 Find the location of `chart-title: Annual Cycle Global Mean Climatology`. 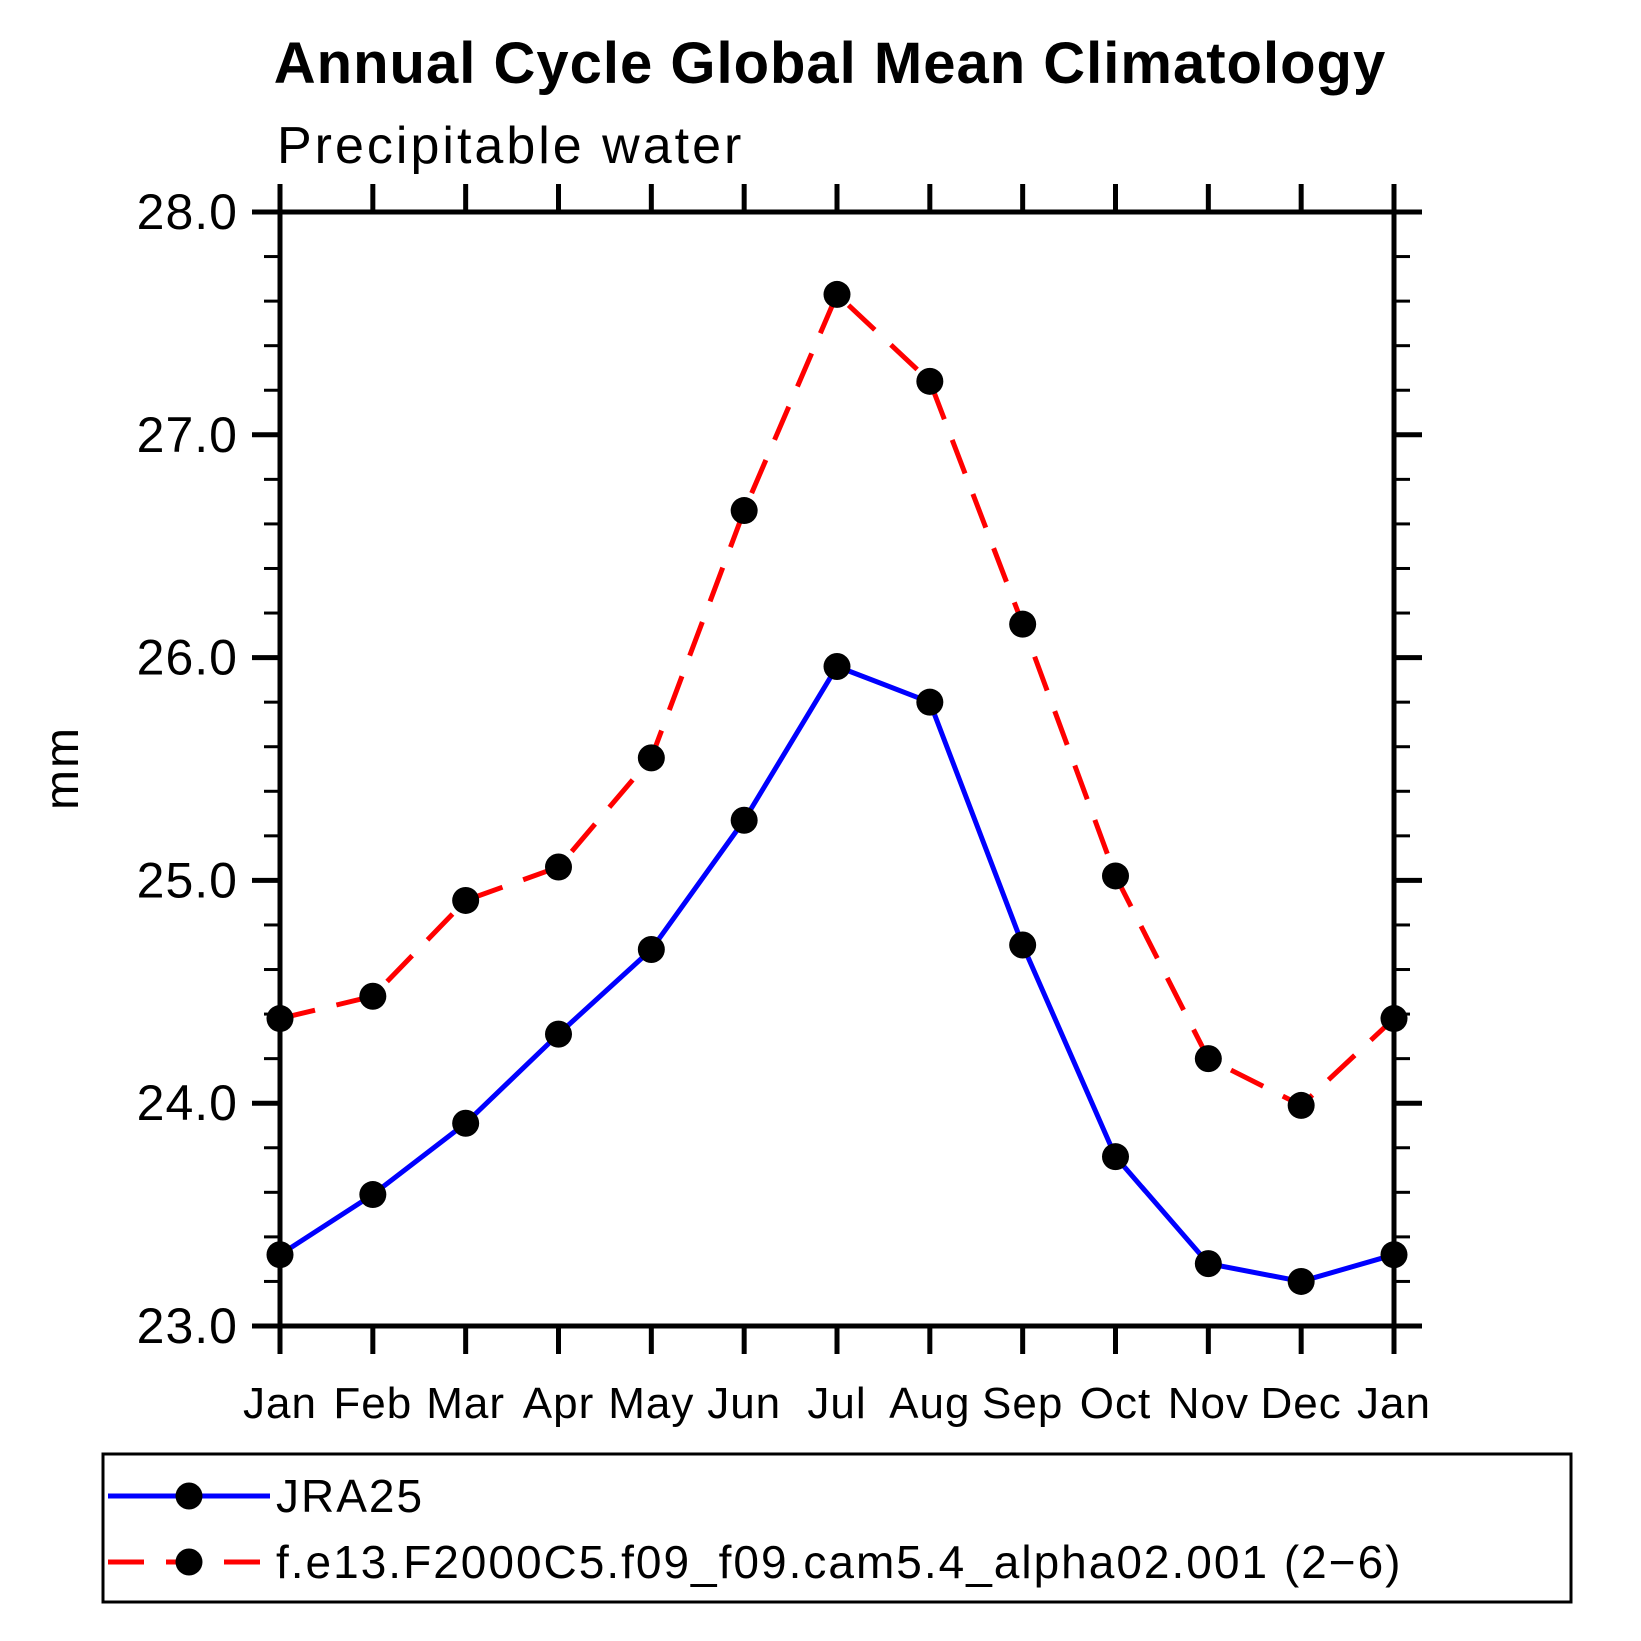

chart-title: Annual Cycle Global Mean Climatology is located at coordinates (830, 63).